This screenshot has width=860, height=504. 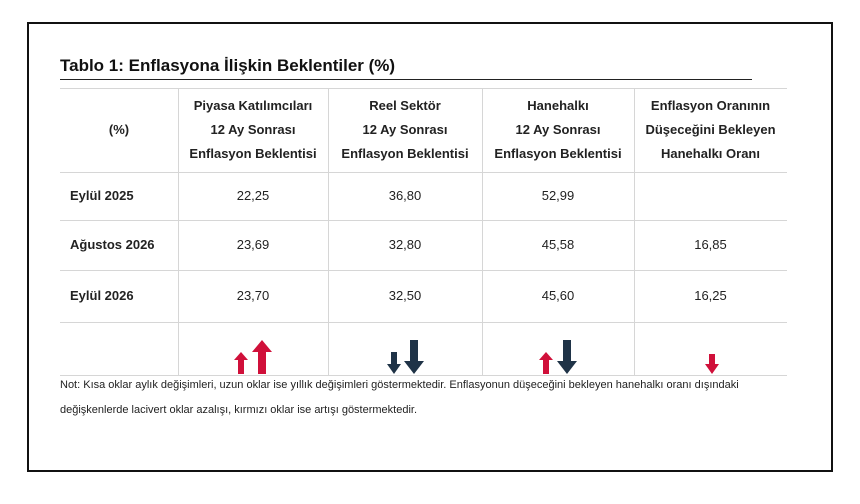 What do you see at coordinates (558, 105) in the screenshot?
I see `header-line: Hanehalkı` at bounding box center [558, 105].